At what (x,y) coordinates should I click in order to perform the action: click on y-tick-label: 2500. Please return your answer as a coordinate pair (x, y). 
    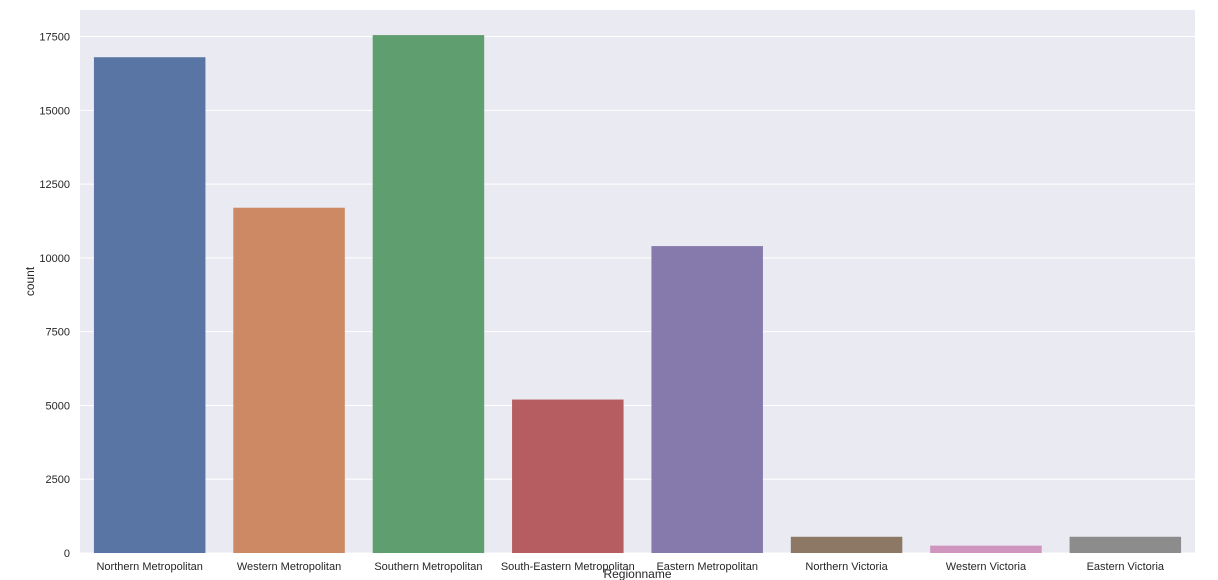
    Looking at the image, I should click on (58, 480).